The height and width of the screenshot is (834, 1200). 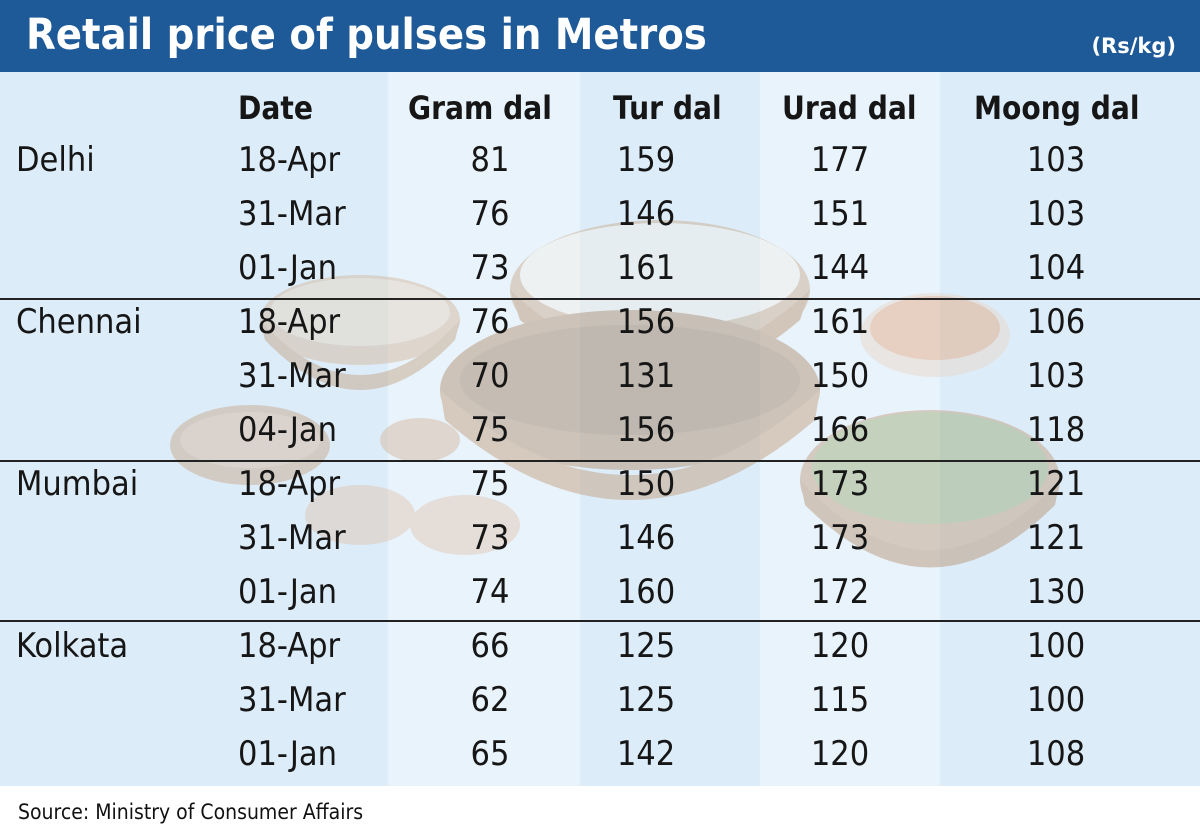 I want to click on price-cell: 177, so click(x=840, y=160).